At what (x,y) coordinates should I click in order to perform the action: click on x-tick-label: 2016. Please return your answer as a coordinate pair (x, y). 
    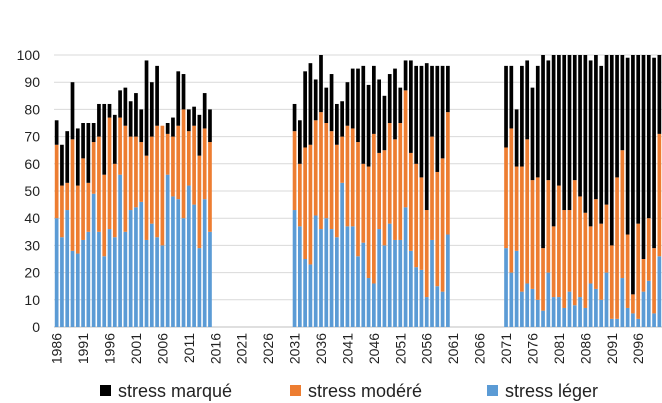
    Looking at the image, I should click on (215, 348).